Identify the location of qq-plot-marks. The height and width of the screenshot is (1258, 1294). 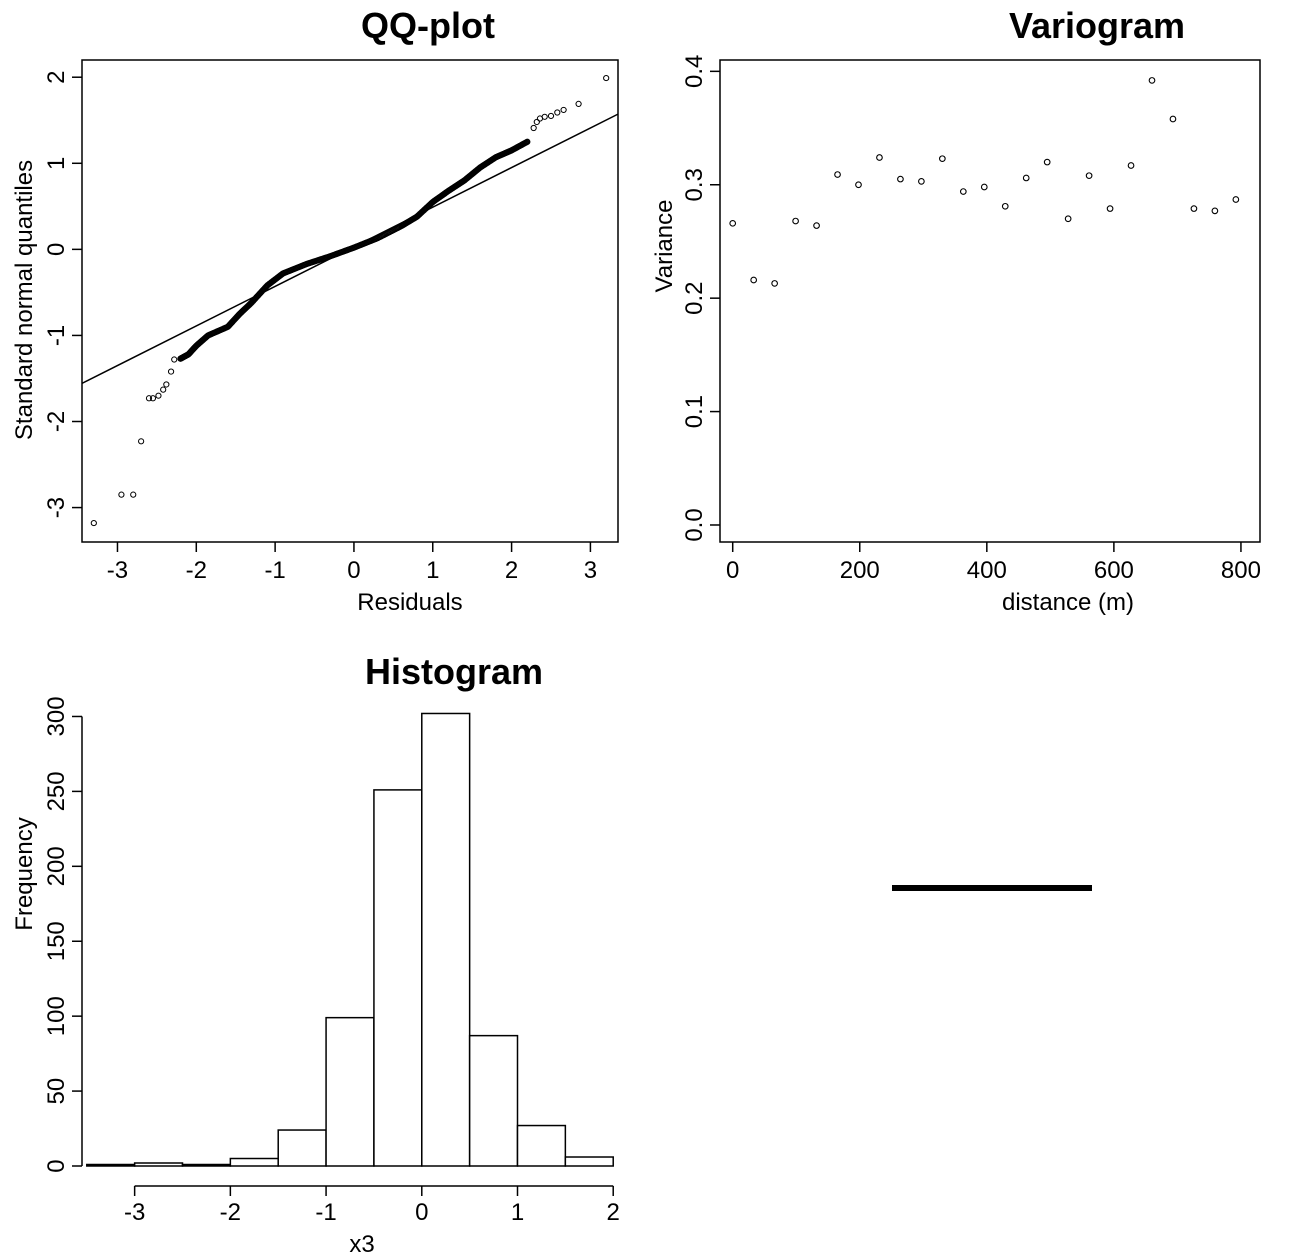
(350, 300).